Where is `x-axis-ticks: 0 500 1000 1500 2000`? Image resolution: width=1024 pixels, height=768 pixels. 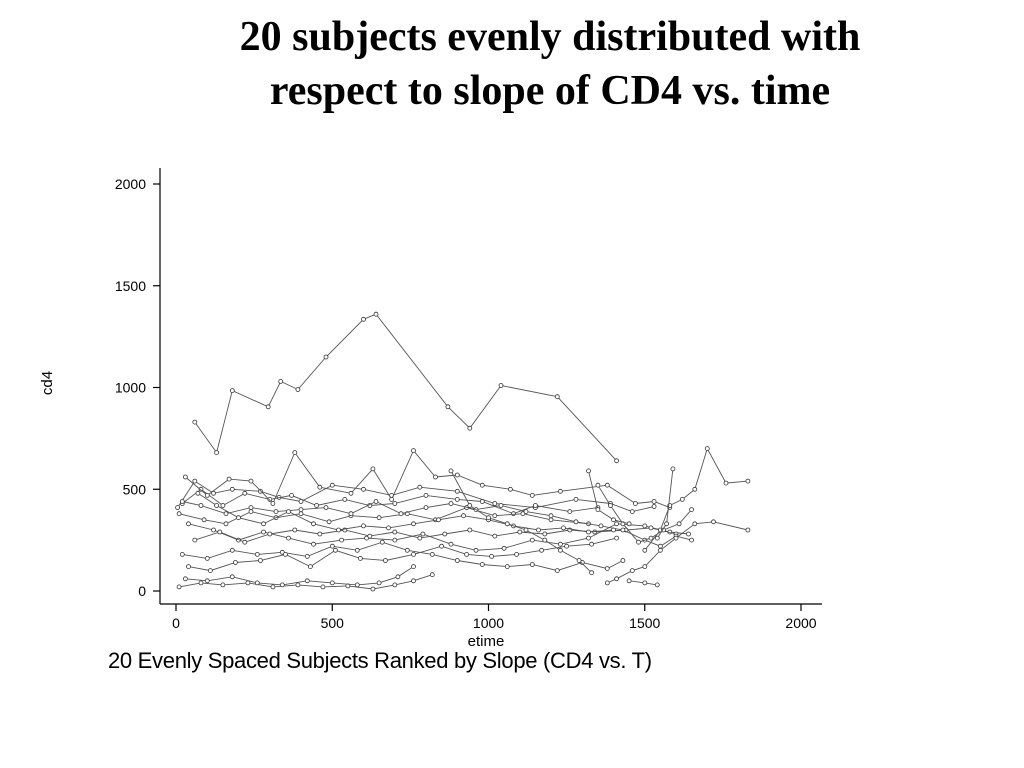 x-axis-ticks: 0 500 1000 1500 2000 is located at coordinates (494, 617).